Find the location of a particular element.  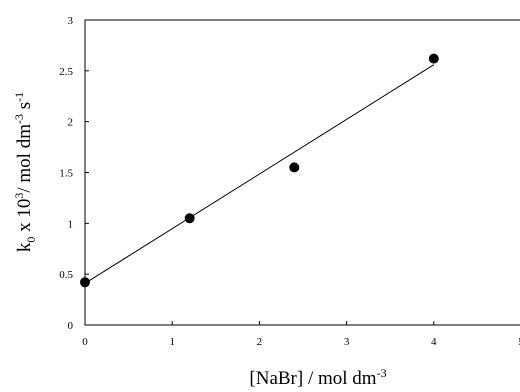

y-tick-label: 1 is located at coordinates (71, 224).